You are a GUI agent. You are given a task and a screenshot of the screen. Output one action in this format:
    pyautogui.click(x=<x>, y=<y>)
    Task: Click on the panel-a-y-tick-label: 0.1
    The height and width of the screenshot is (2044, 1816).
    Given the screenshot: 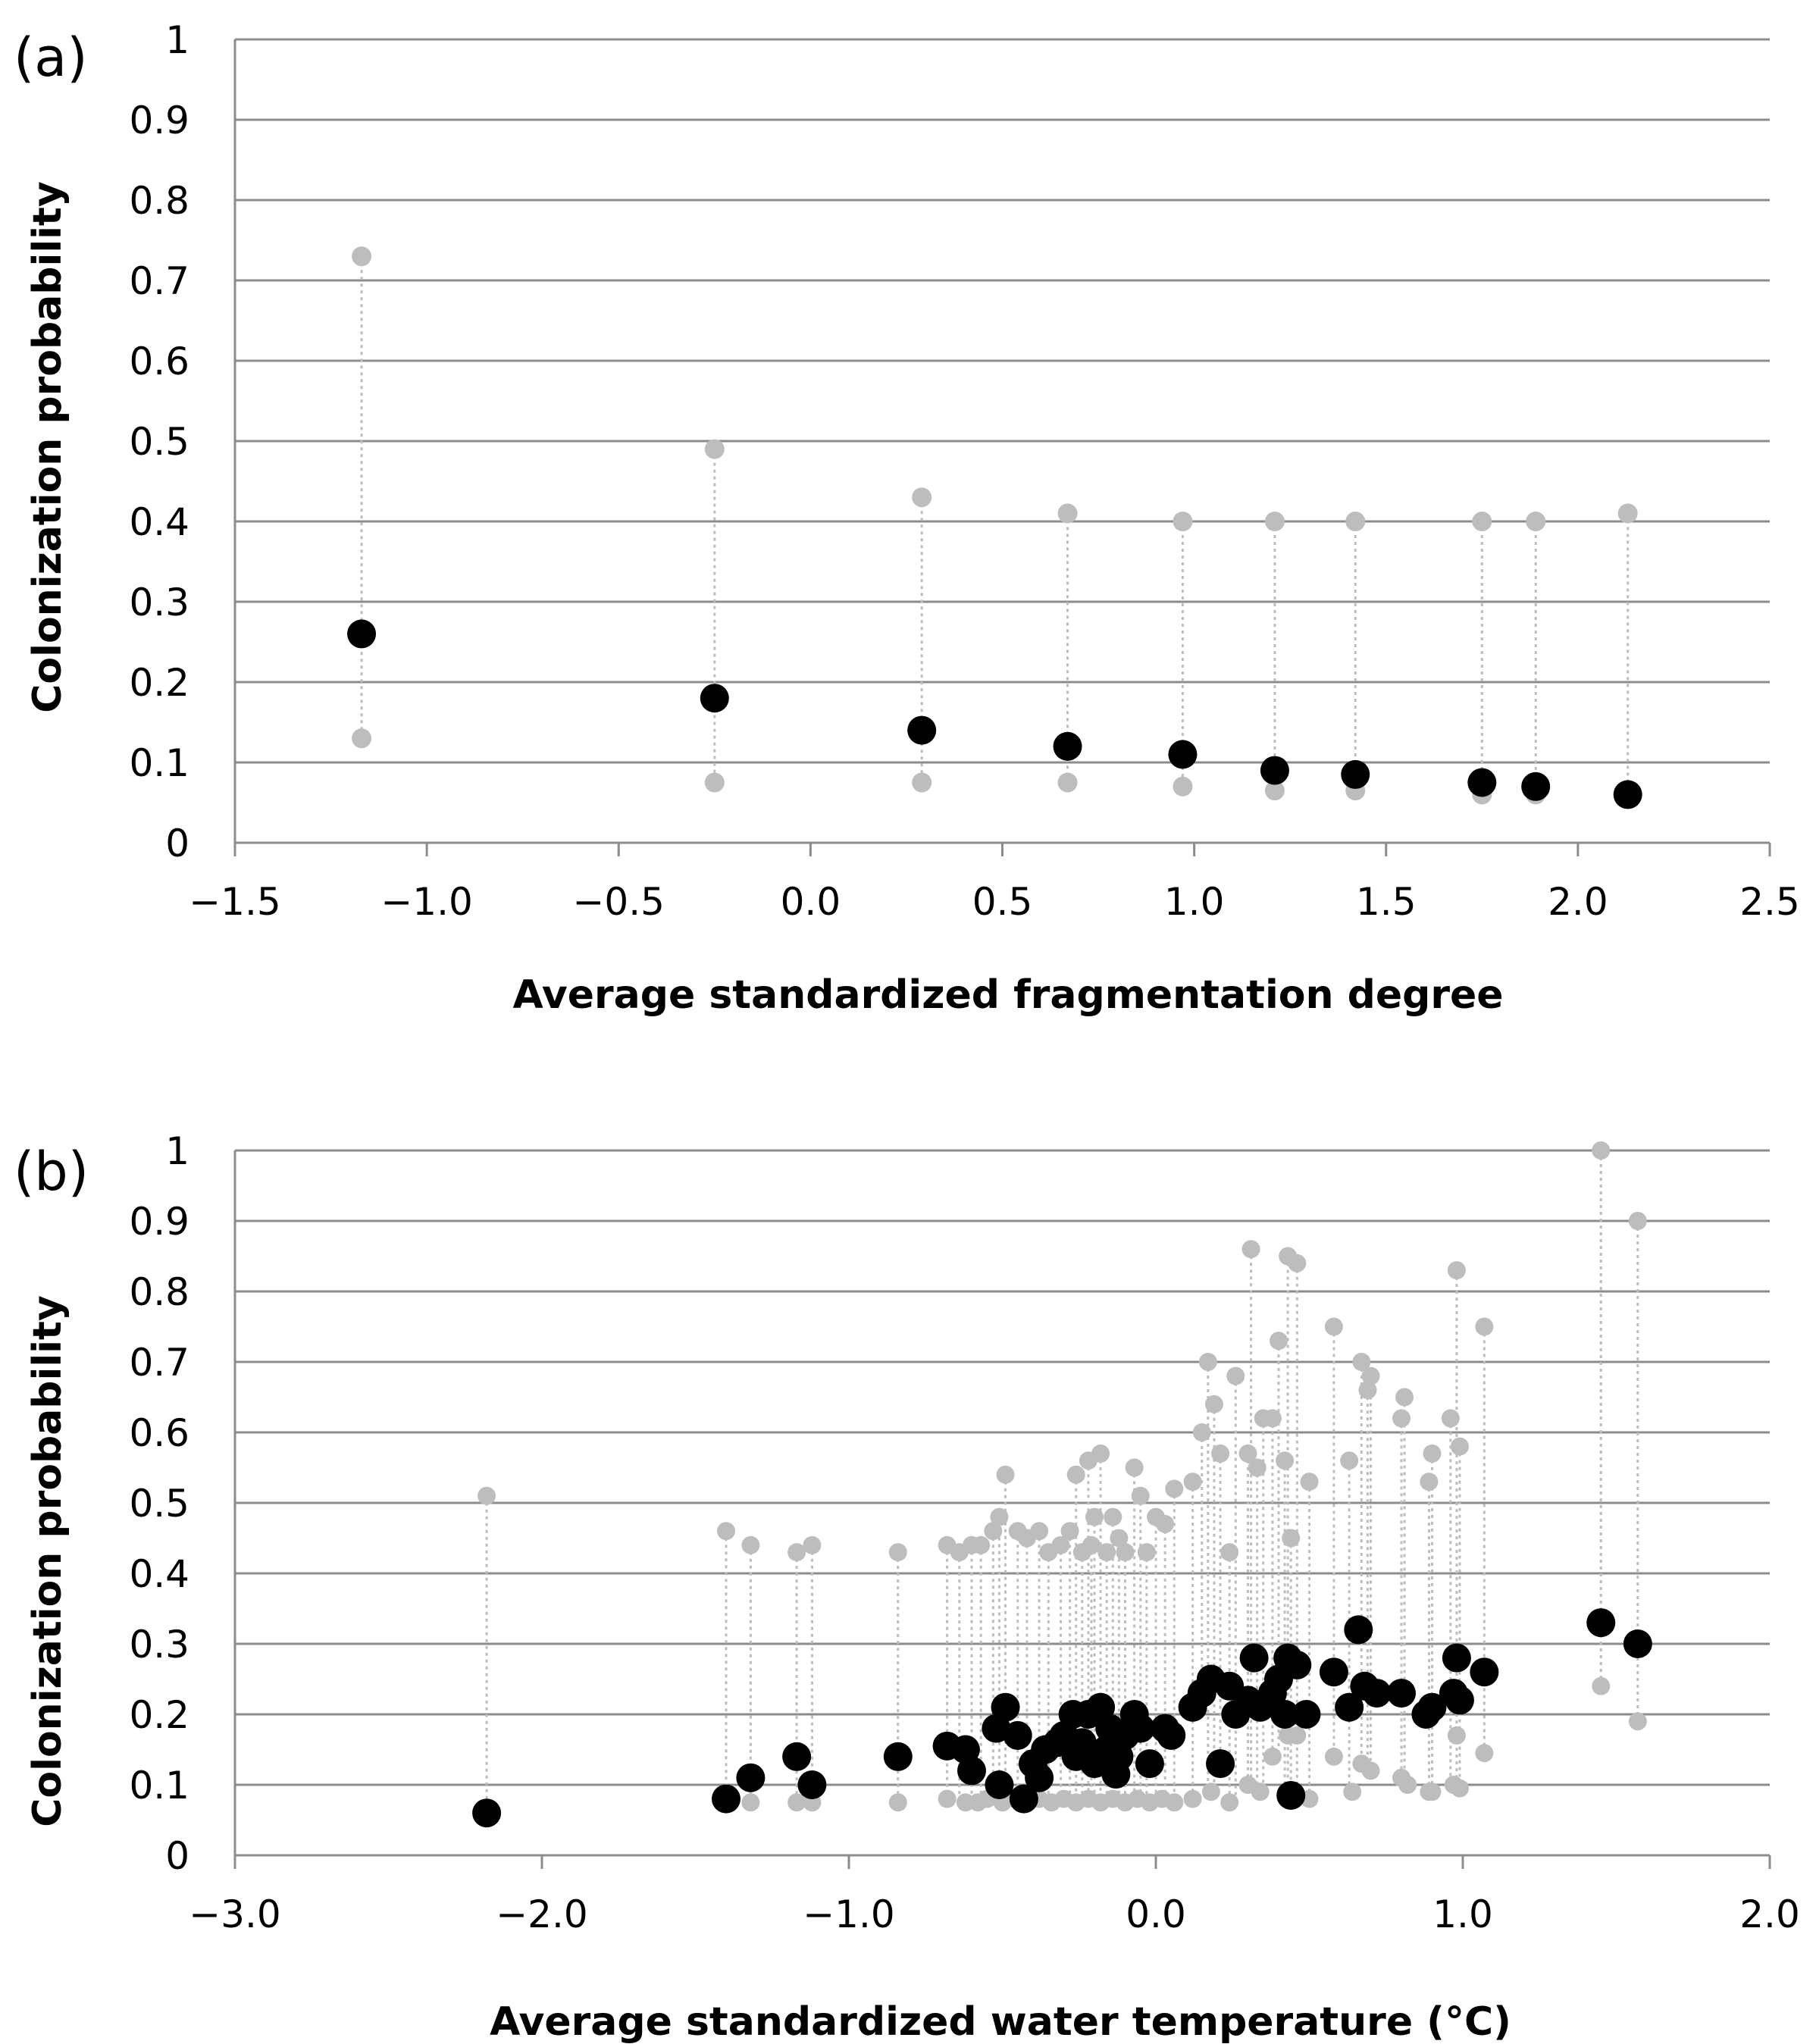 What is the action you would take?
    pyautogui.click(x=159, y=763)
    